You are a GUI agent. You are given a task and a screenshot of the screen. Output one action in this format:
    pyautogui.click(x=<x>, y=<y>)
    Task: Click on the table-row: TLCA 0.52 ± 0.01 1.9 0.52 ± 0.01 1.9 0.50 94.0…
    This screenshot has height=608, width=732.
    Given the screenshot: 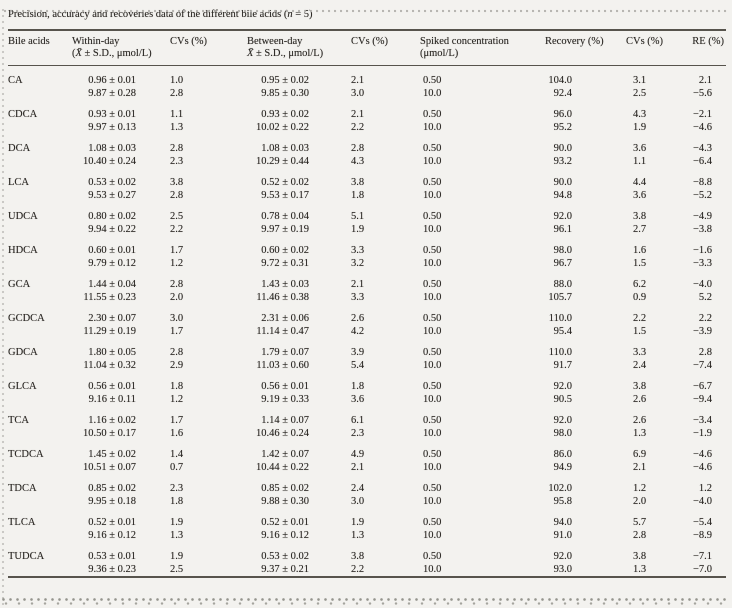 What is the action you would take?
    pyautogui.click(x=367, y=518)
    